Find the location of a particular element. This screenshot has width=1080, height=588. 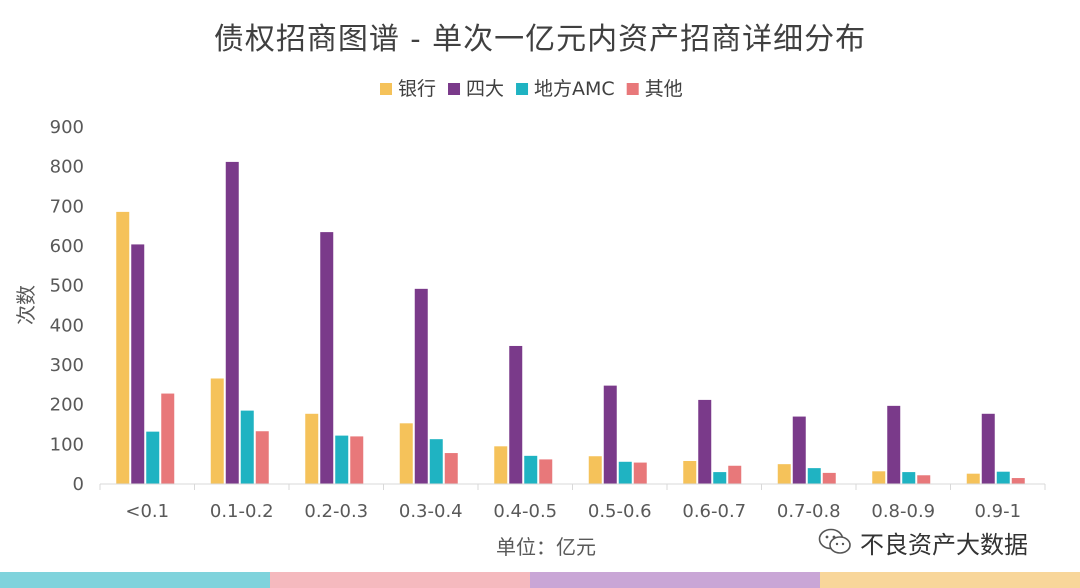

watermark: 不良资产大数据 is located at coordinates (923, 542).